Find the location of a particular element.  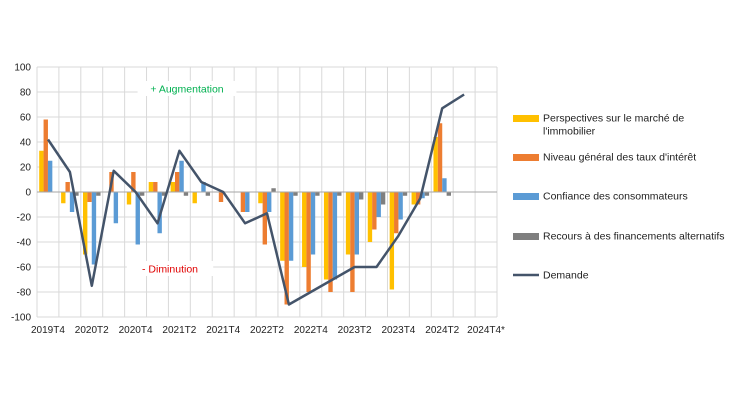

y-tick-label: 20 is located at coordinates (26, 168).